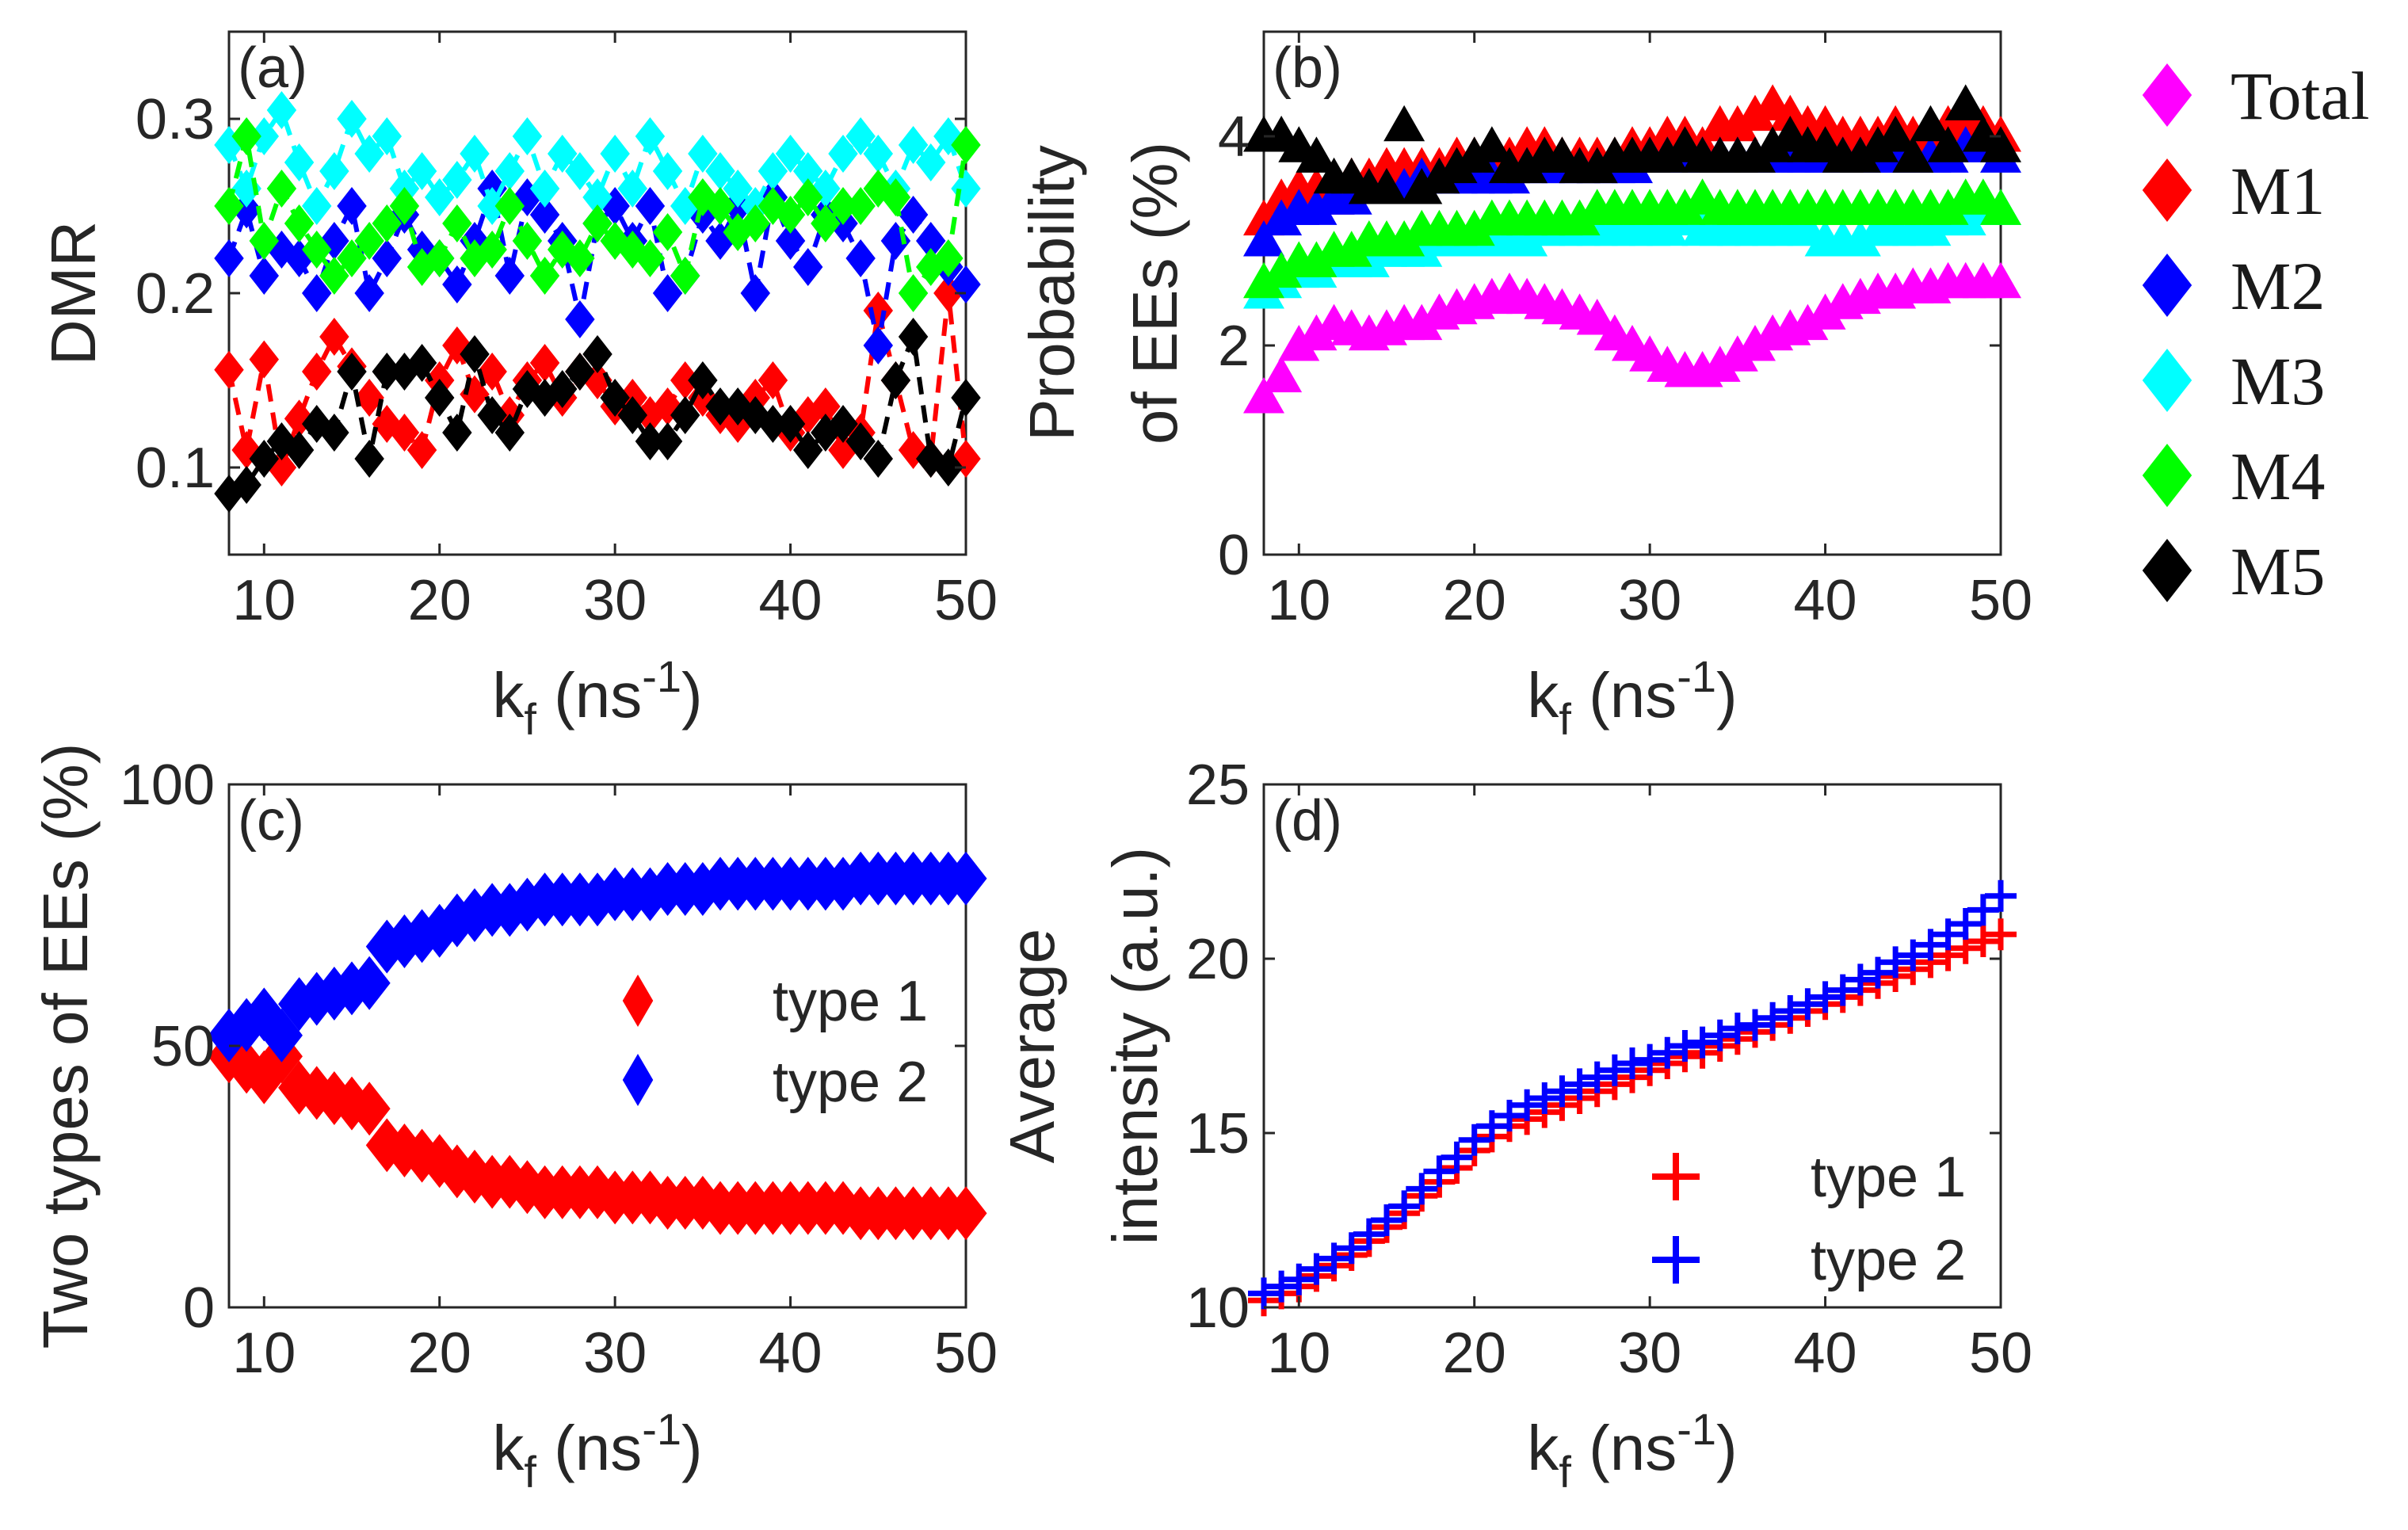 This screenshot has width=2408, height=1530. What do you see at coordinates (1755, 113) in the screenshot?
I see `panel-b-point-m1` at bounding box center [1755, 113].